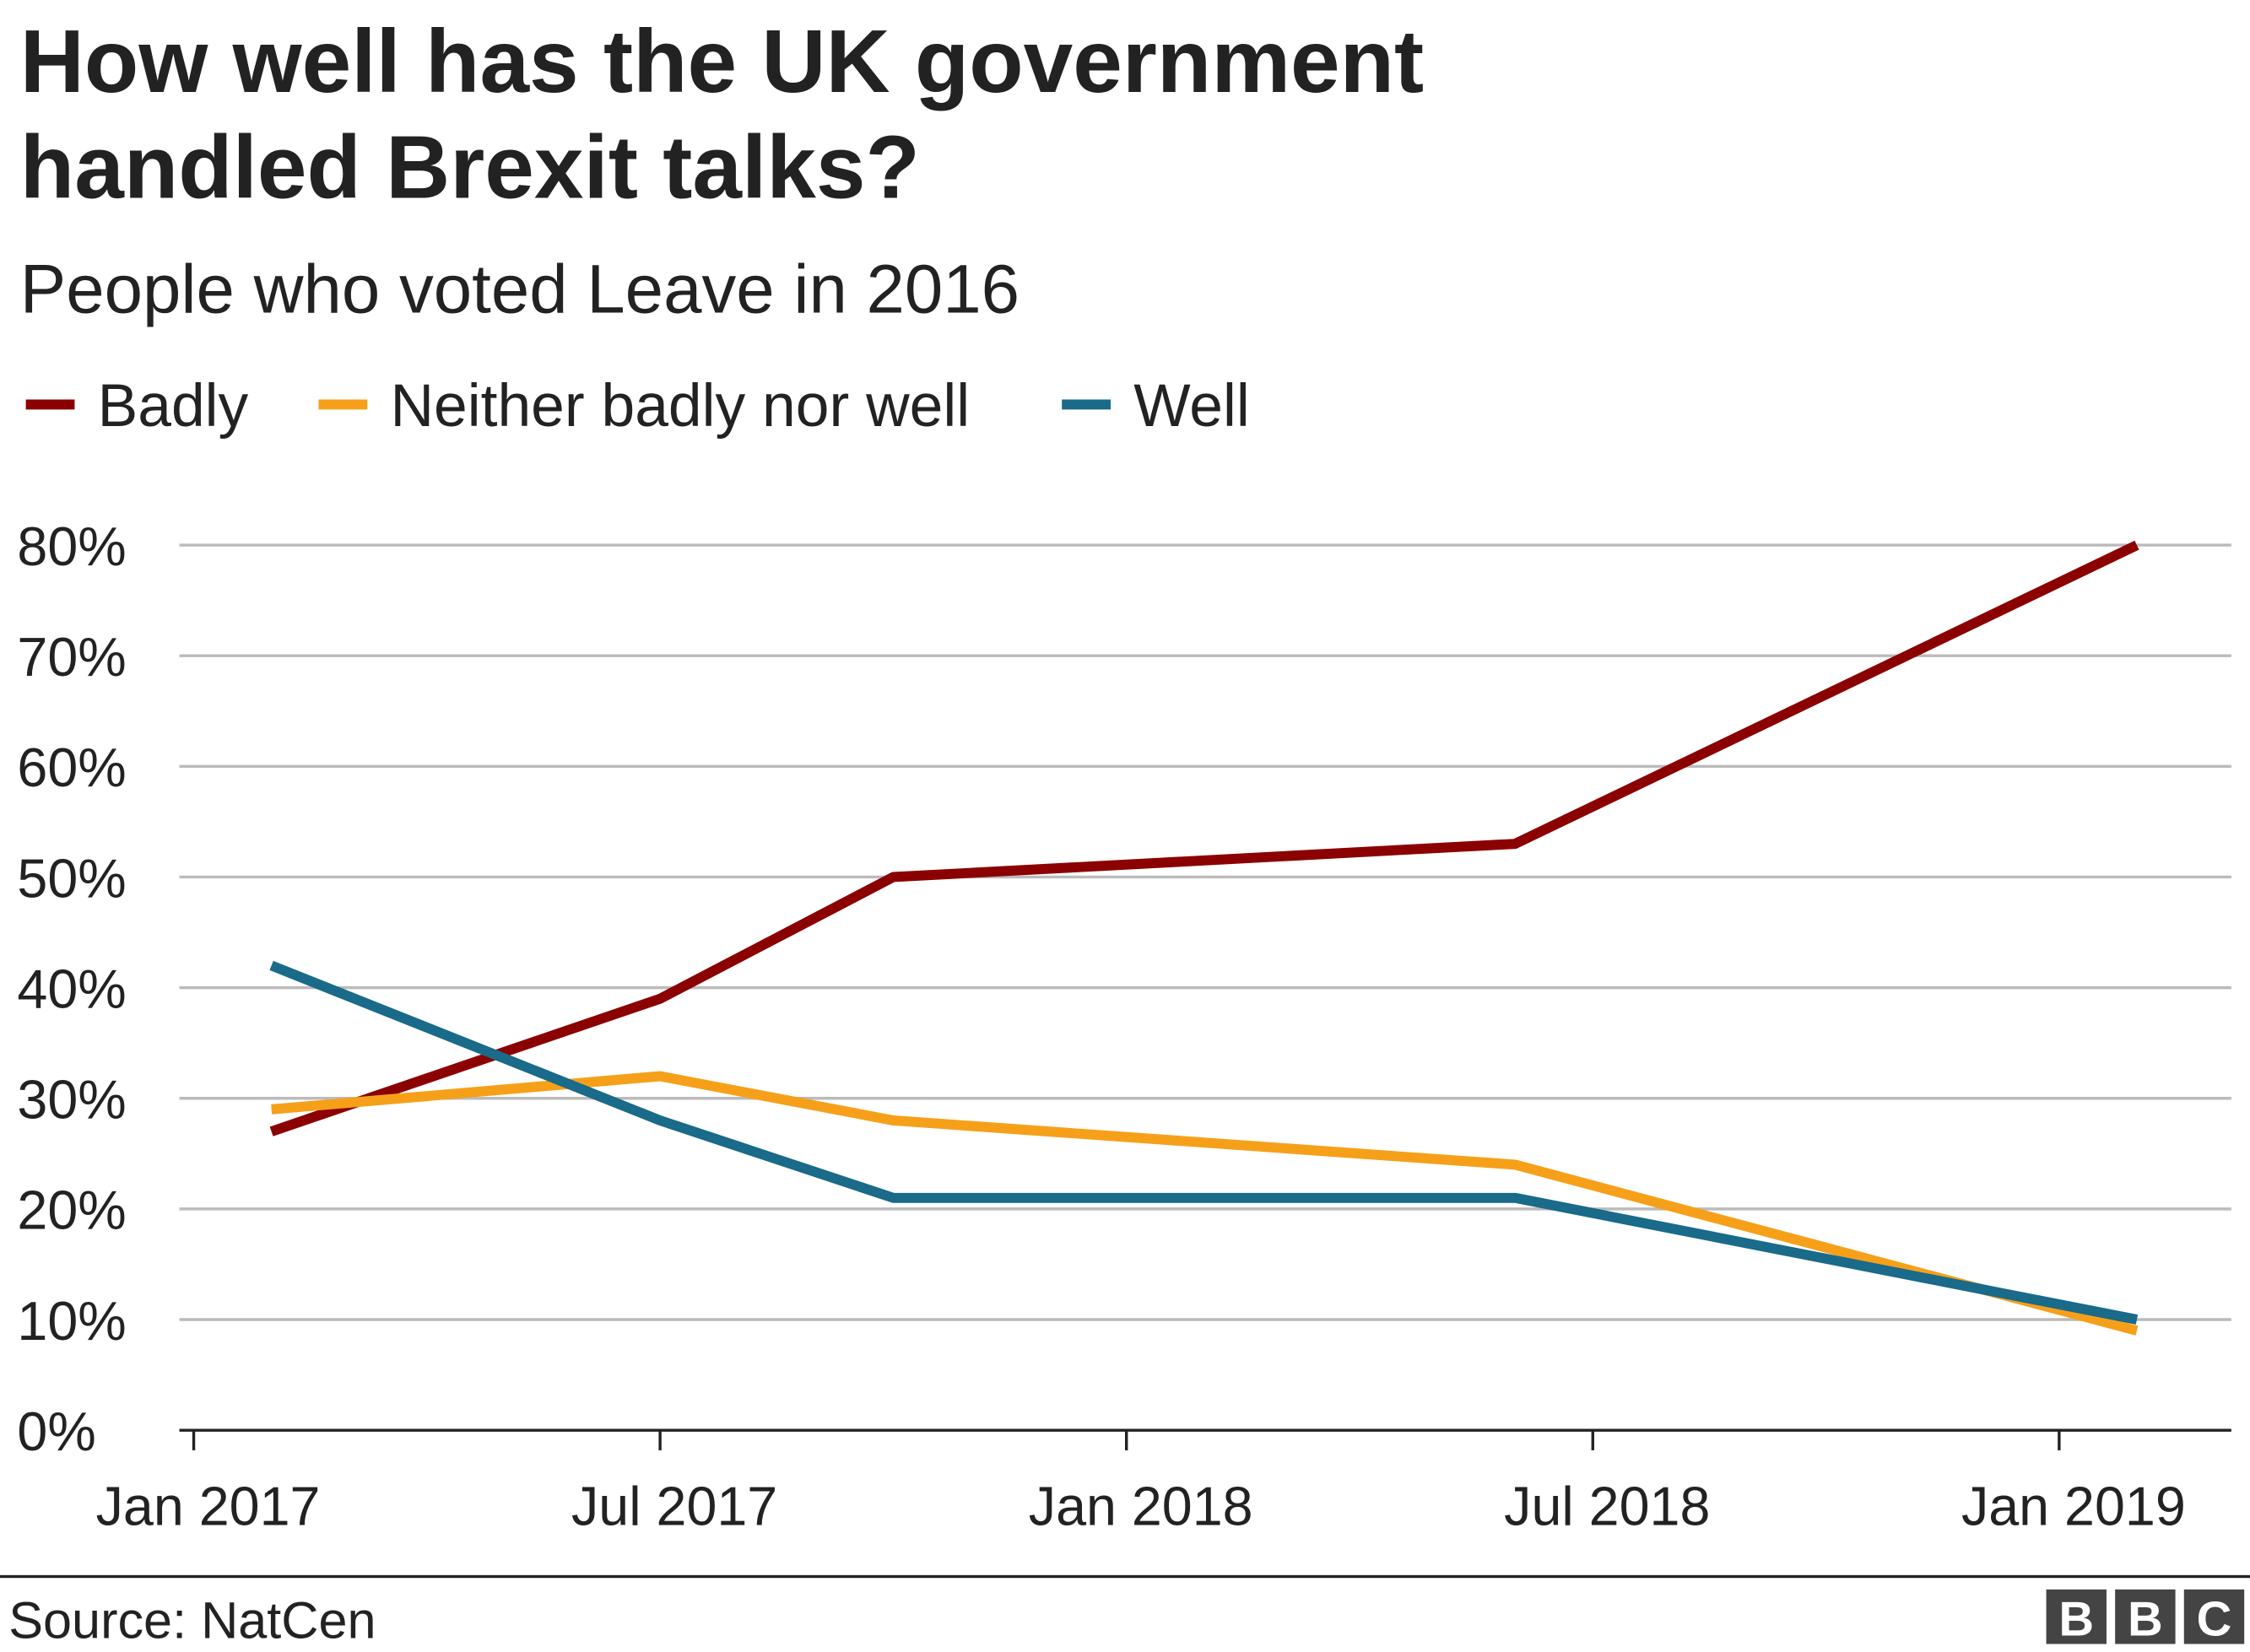 The image size is (2250, 1652). Describe the element at coordinates (520, 289) in the screenshot. I see `chart-subtitle: People who voted Leave in 2016` at that location.